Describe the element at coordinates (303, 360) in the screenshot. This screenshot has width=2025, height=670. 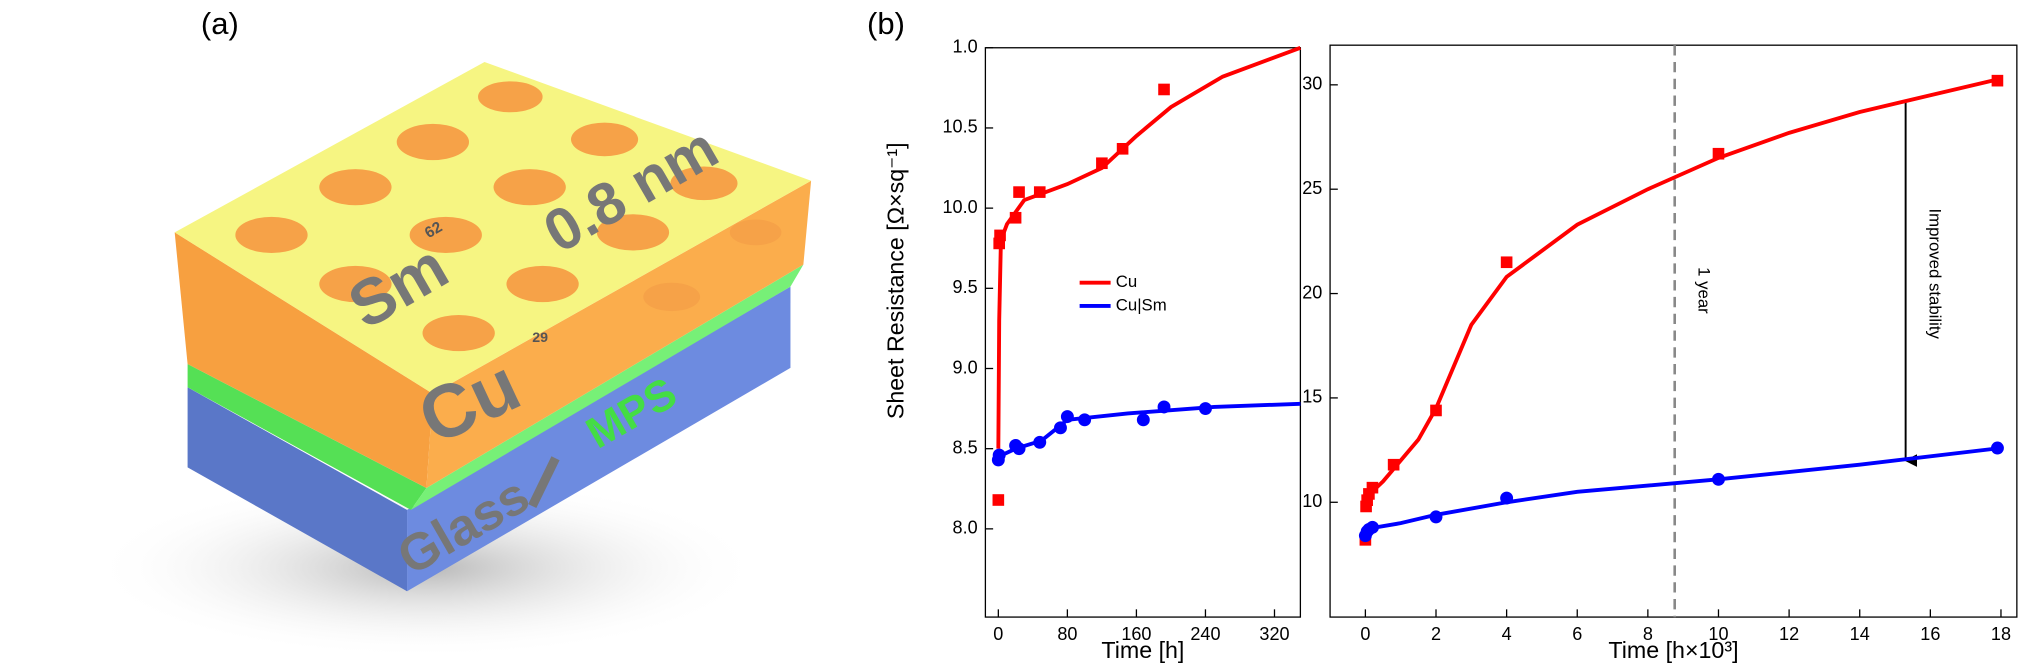
I see `cu-left` at that location.